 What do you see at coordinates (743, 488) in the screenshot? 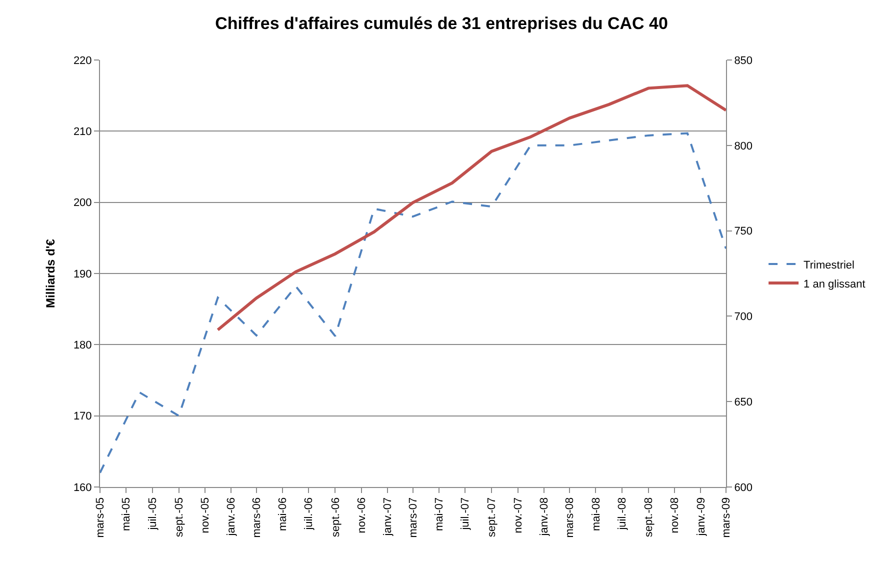
I see `y2-tick-label: 600` at bounding box center [743, 488].